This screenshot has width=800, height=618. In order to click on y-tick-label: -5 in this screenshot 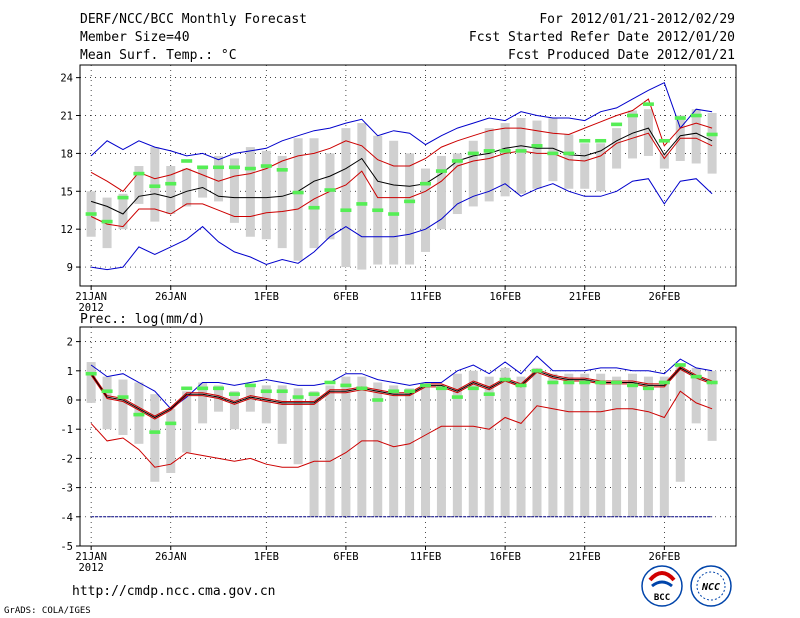, I will do `click(66, 547)`.